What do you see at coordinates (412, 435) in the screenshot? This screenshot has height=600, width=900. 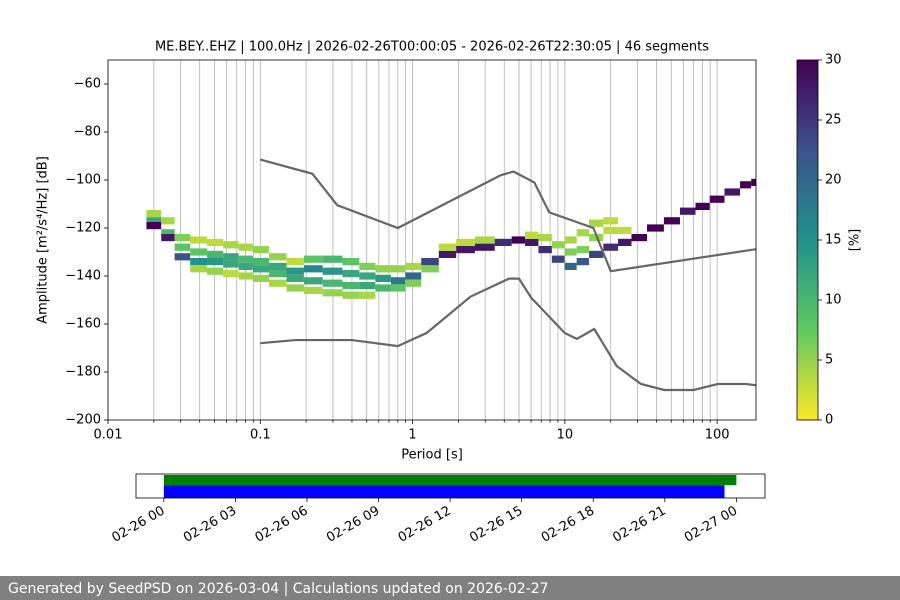 I see `x-tick-label: 1` at bounding box center [412, 435].